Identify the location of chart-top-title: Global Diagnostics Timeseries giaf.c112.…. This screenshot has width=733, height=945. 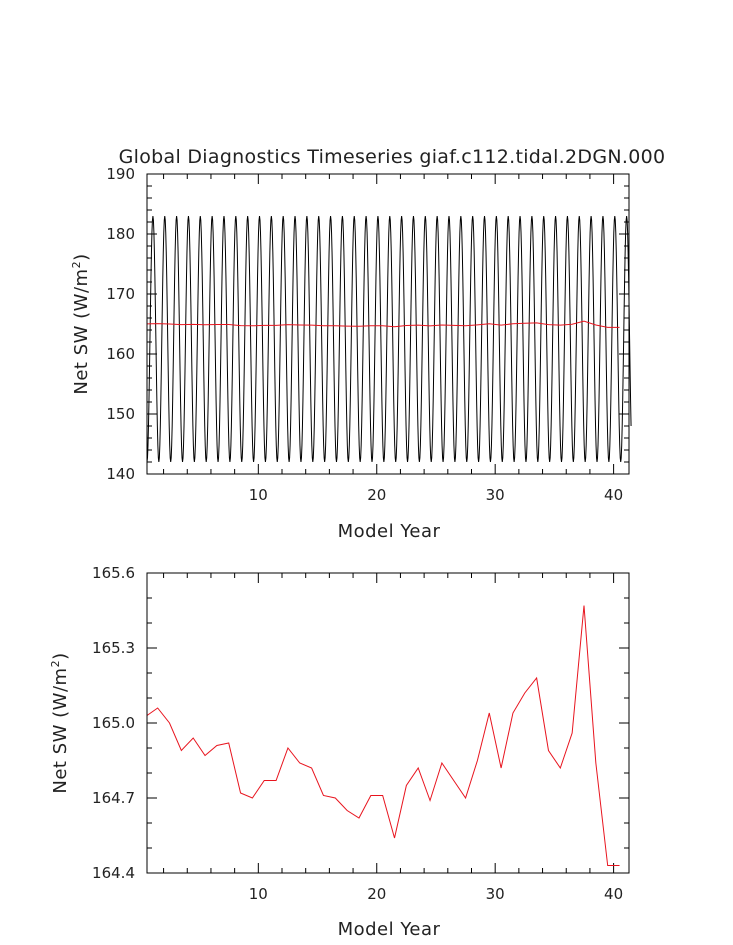
(392, 157).